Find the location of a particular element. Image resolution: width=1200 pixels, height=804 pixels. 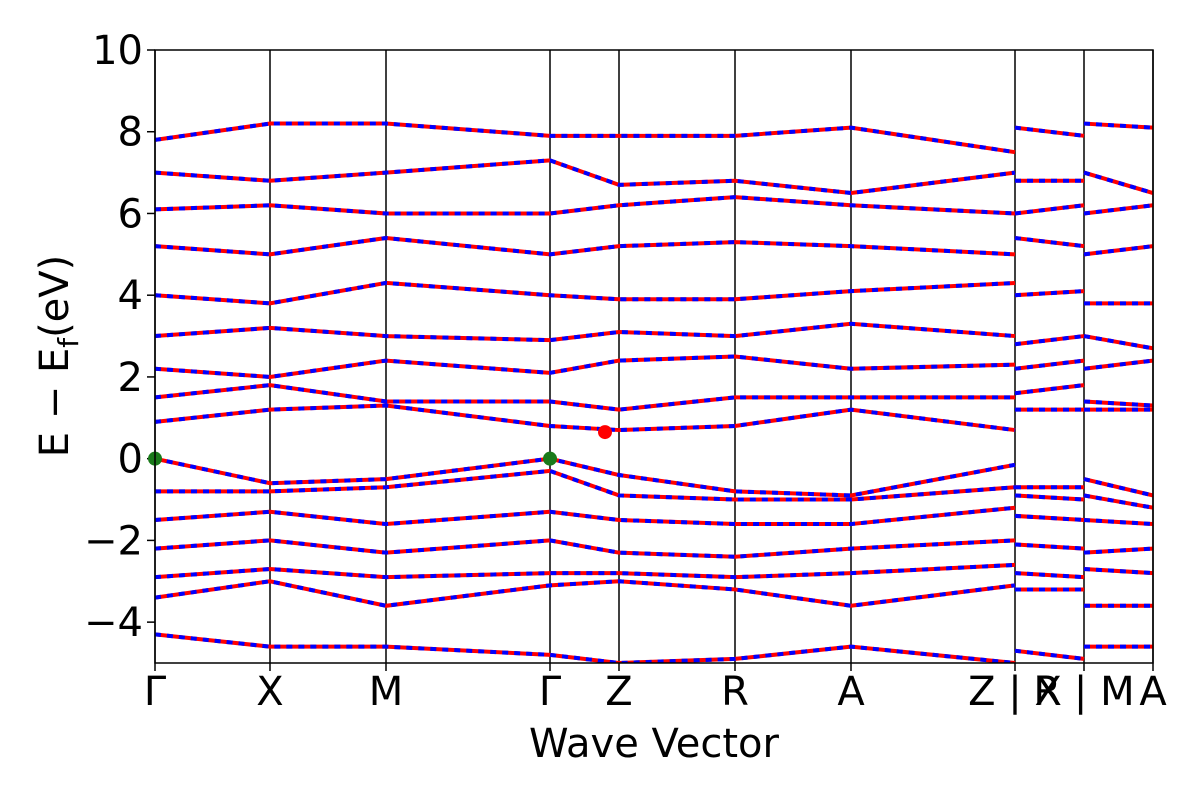

x-tick-label: M is located at coordinates (386, 692).